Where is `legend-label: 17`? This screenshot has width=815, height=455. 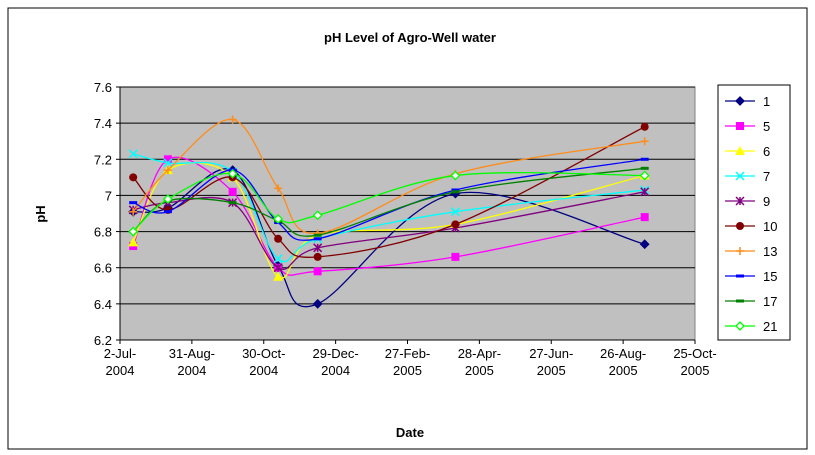
legend-label: 17 is located at coordinates (770, 301).